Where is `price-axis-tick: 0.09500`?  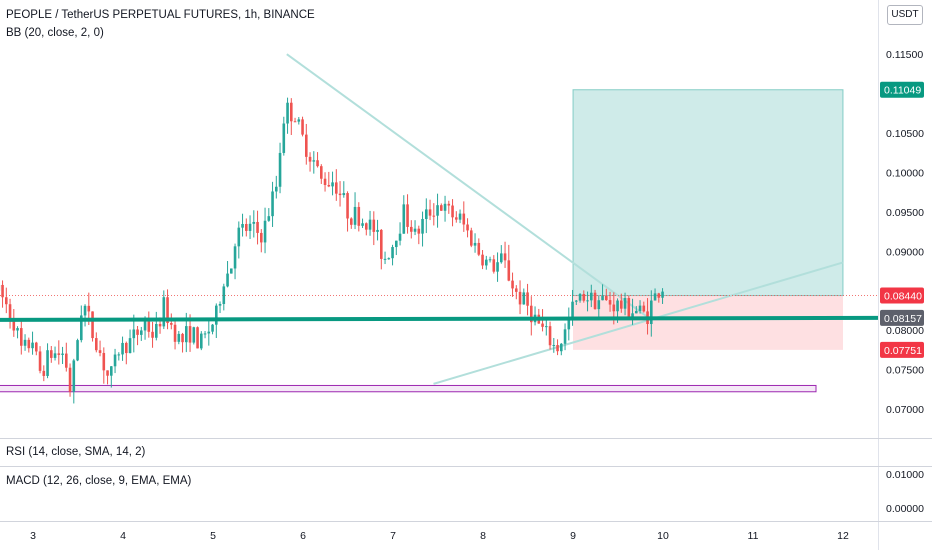 price-axis-tick: 0.09500 is located at coordinates (905, 213).